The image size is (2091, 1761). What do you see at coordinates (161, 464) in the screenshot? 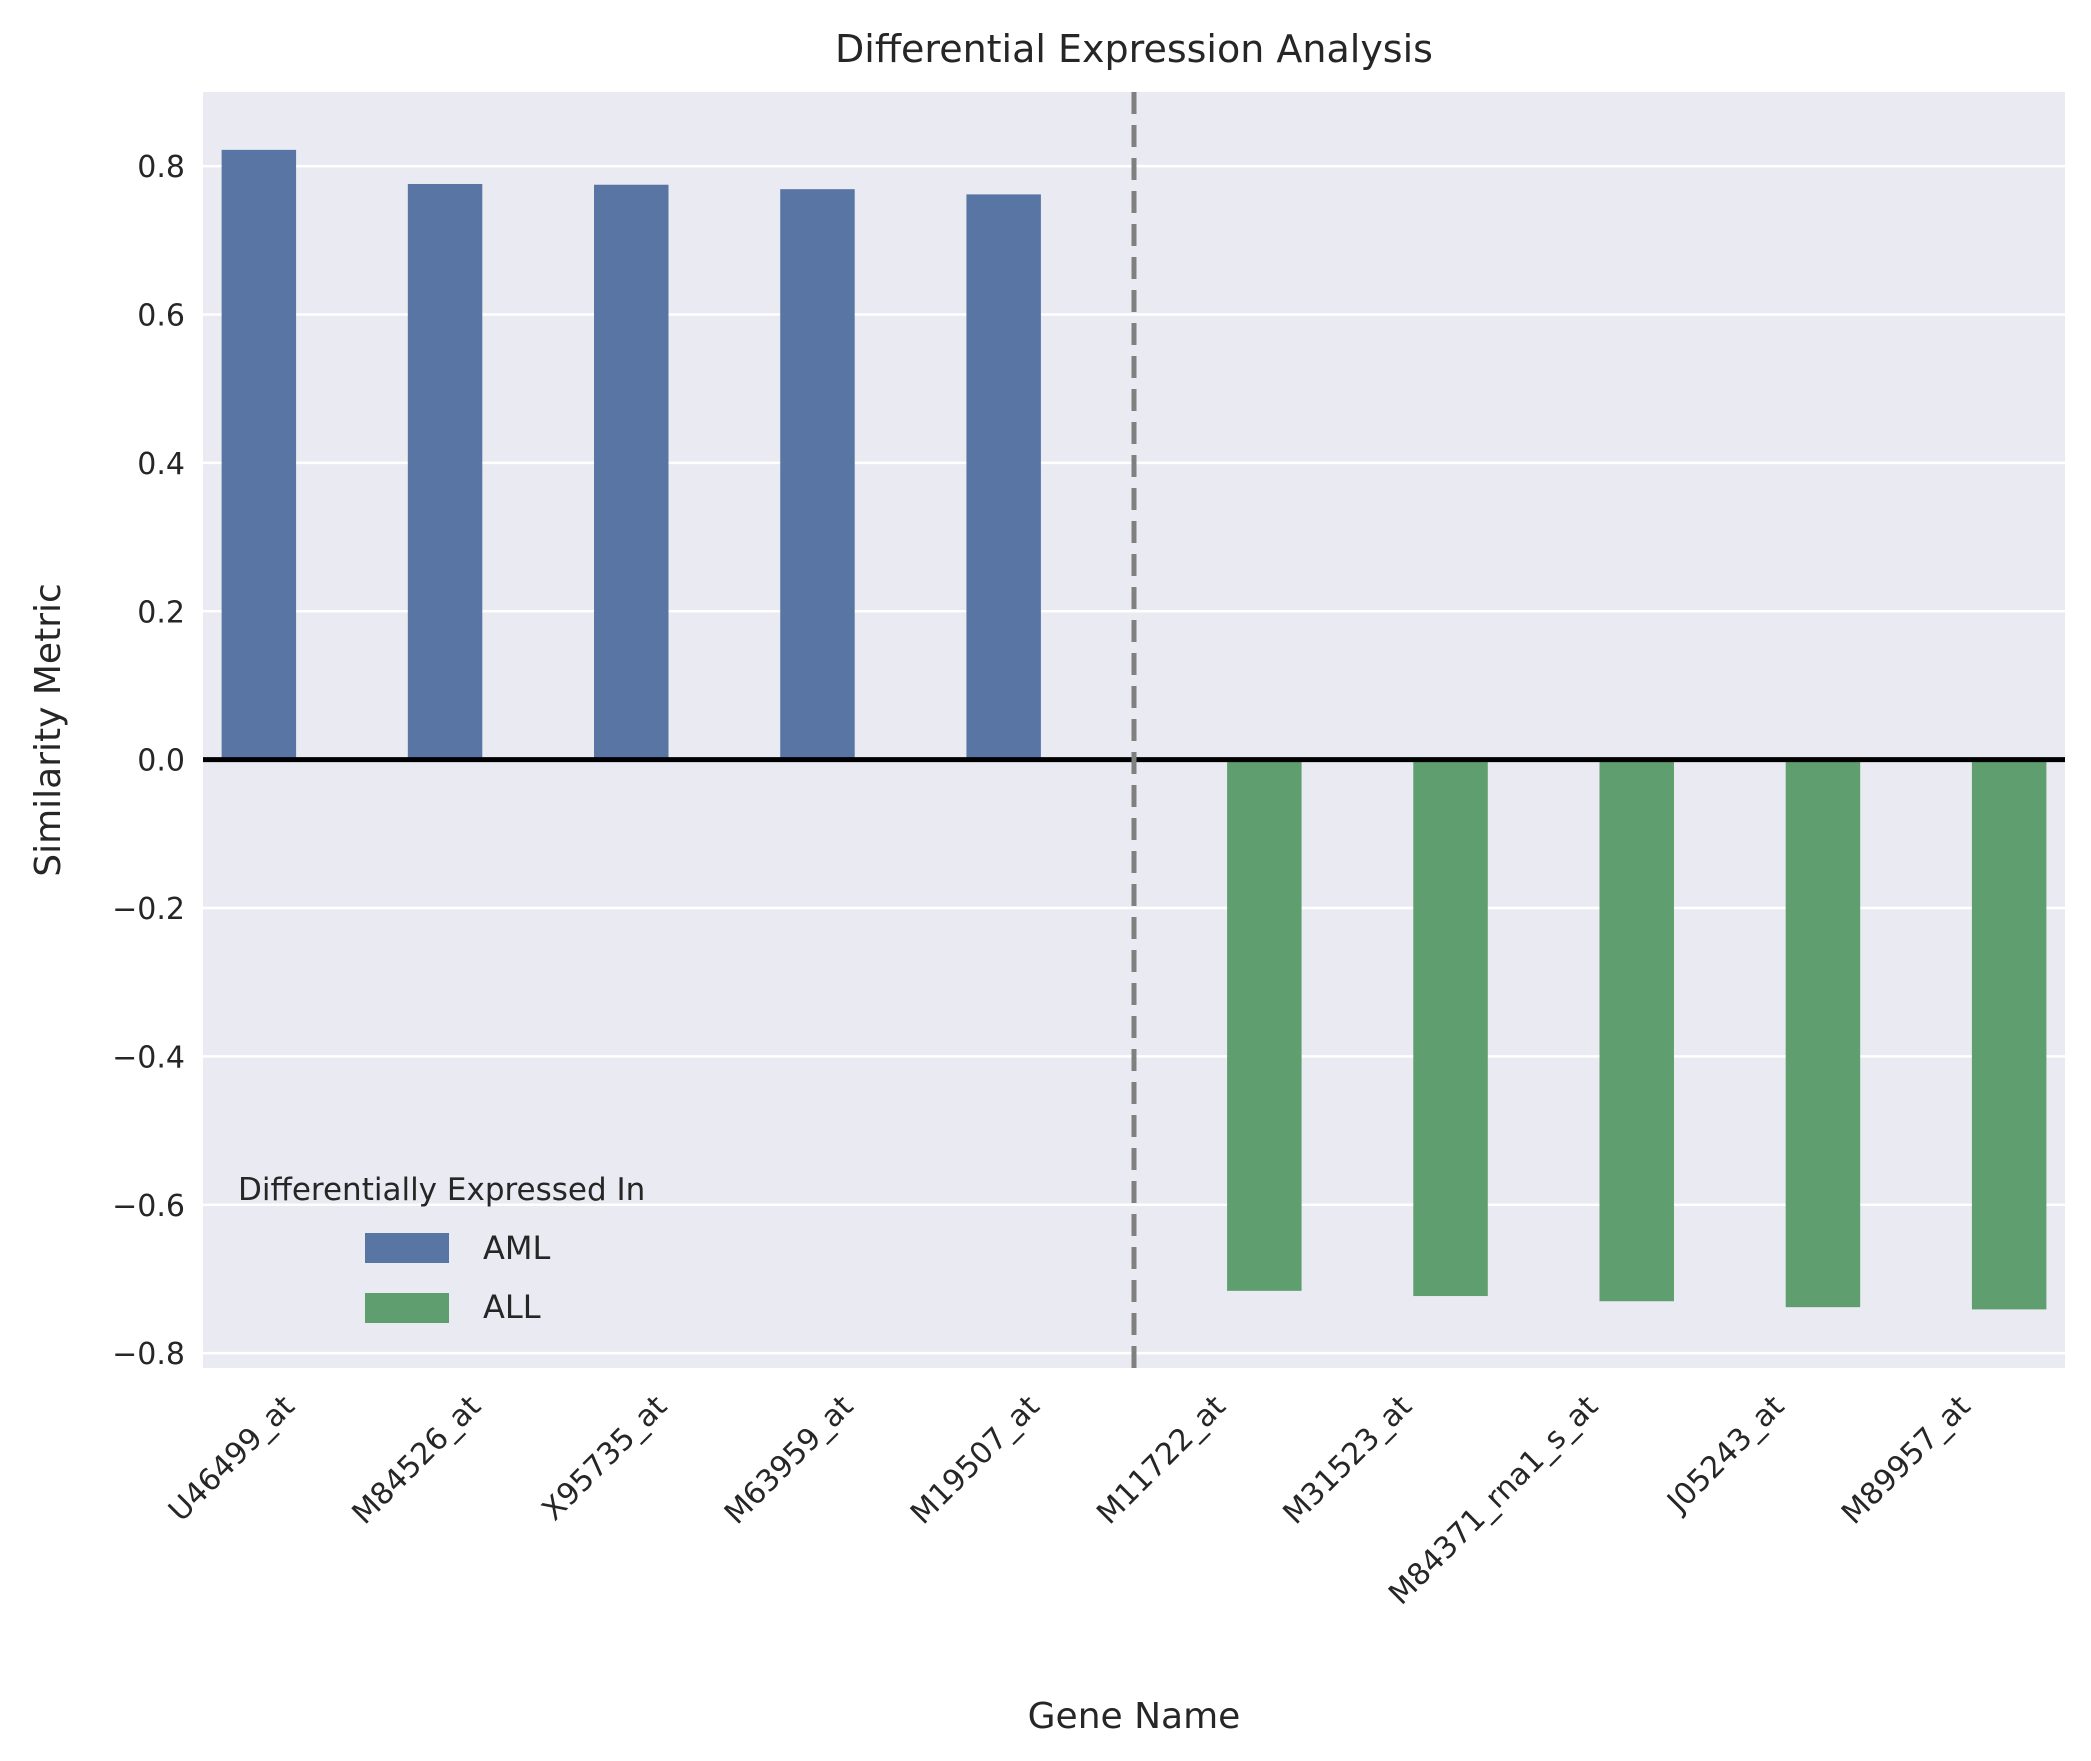
I see `y-tick-label: 0.4` at bounding box center [161, 464].